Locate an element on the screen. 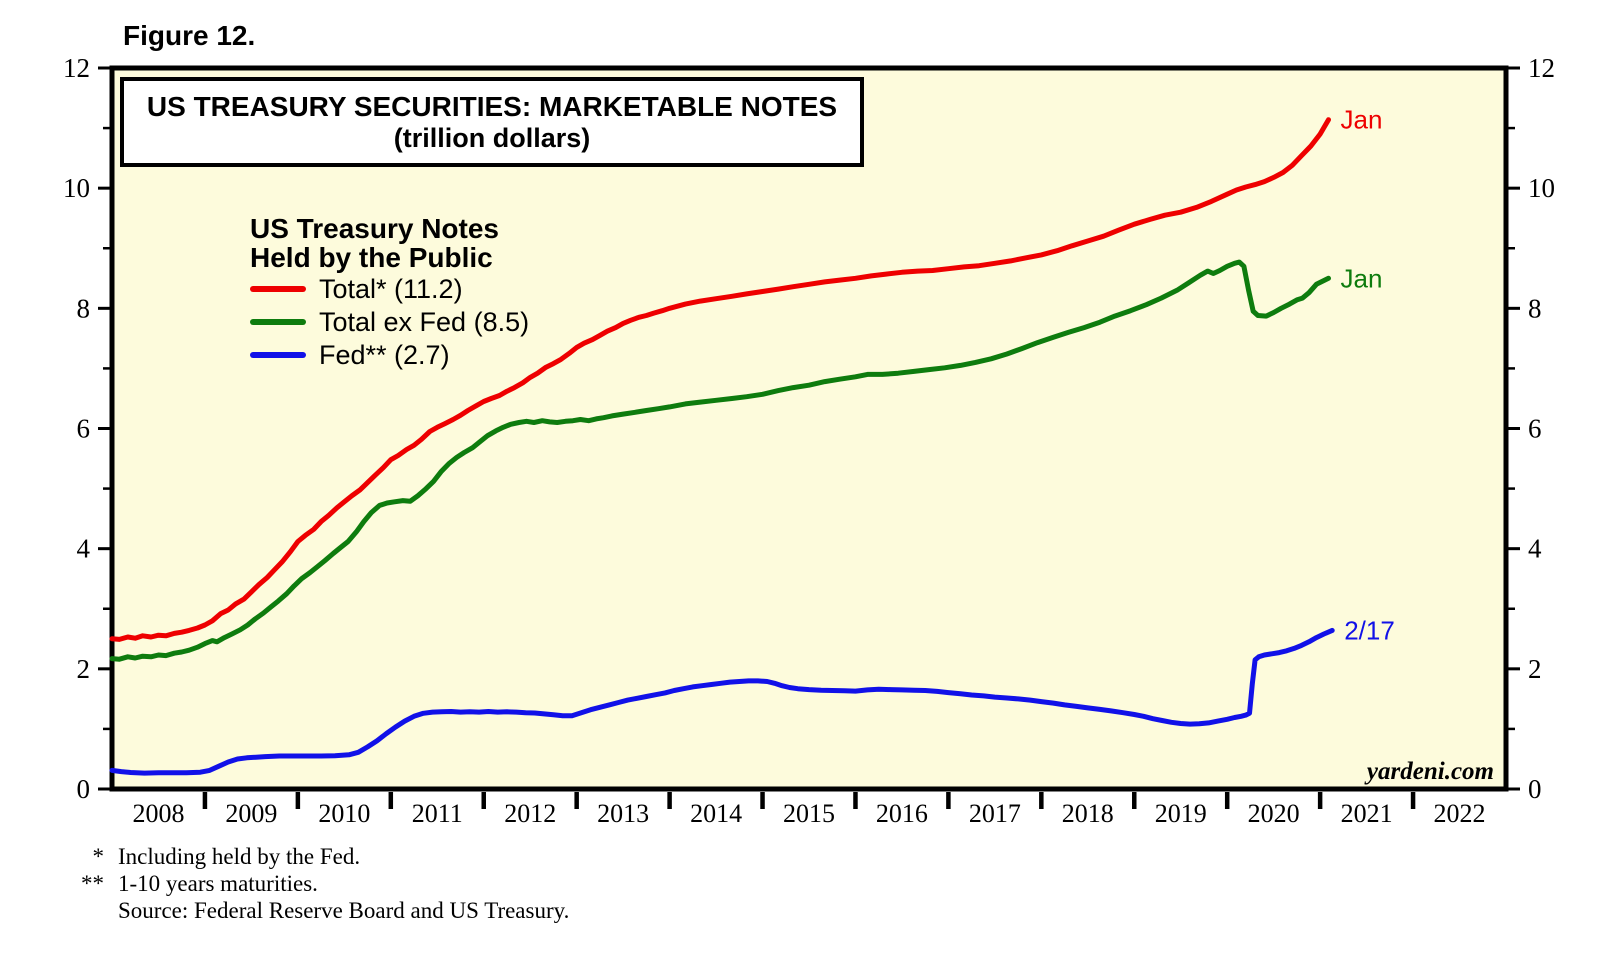 The height and width of the screenshot is (954, 1610). footnote-row: * Including held by the Fed. is located at coordinates (320, 856).